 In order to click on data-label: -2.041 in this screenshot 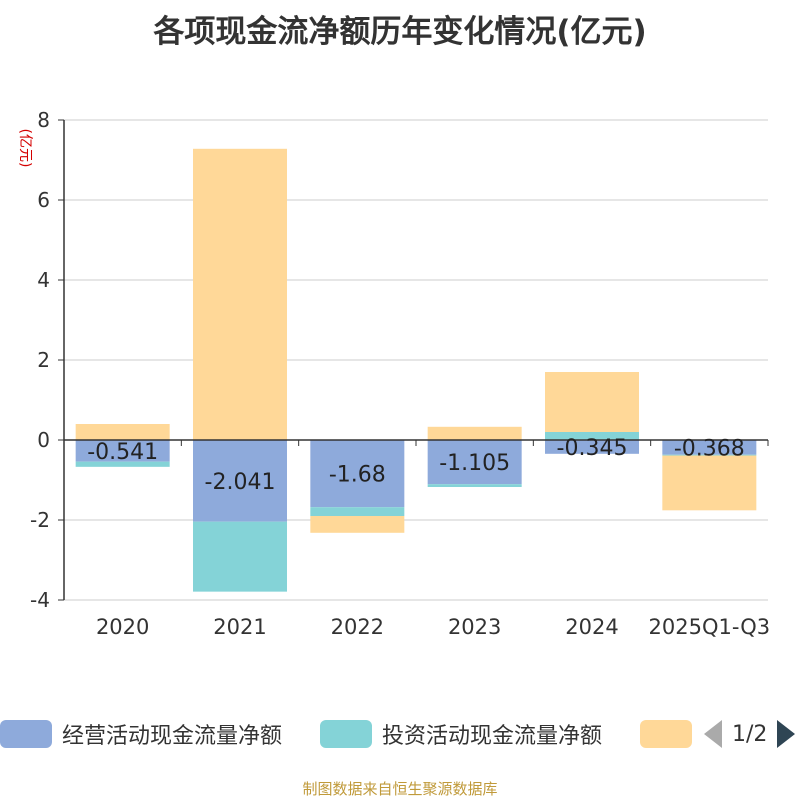, I will do `click(240, 482)`.